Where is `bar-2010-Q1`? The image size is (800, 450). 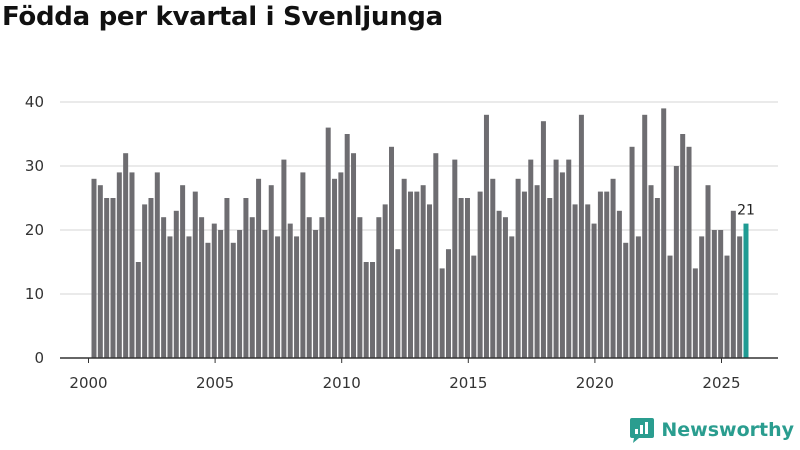
bar-2010-Q1 is located at coordinates (347, 246).